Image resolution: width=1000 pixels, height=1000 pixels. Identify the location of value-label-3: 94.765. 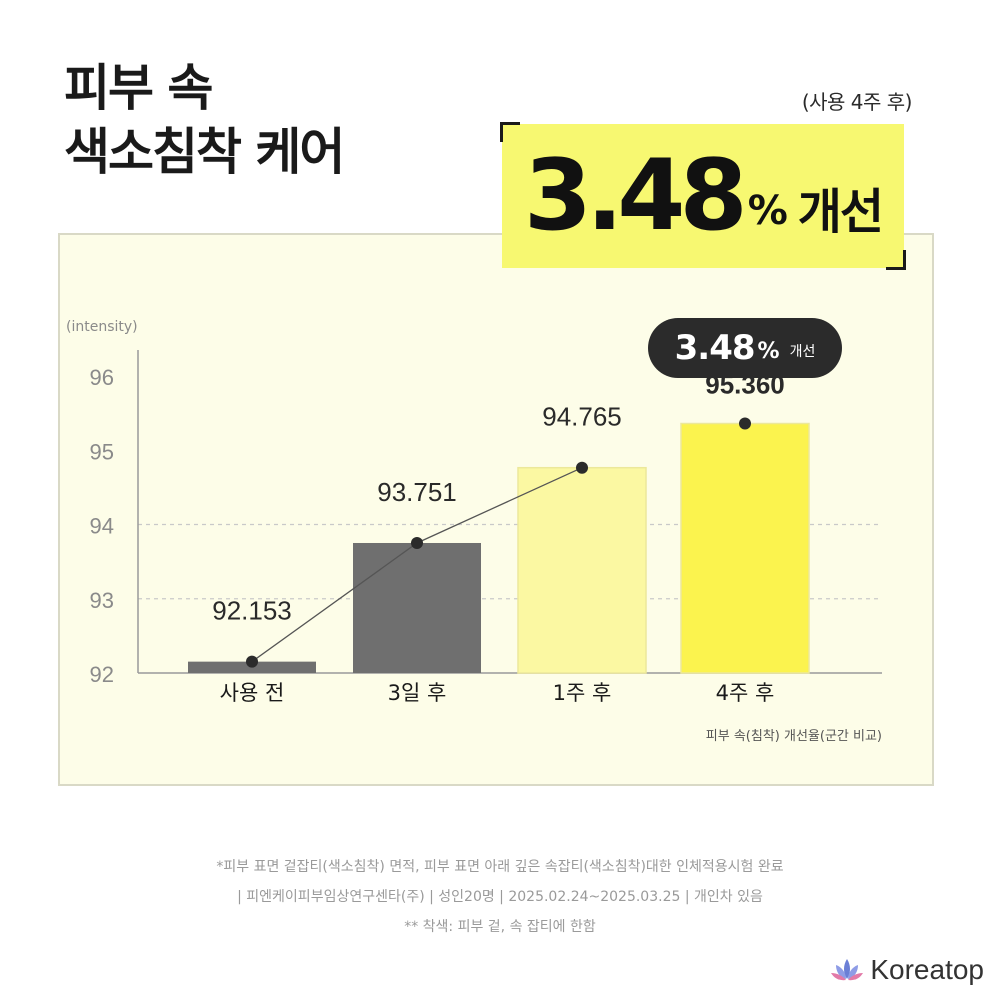
(582, 417).